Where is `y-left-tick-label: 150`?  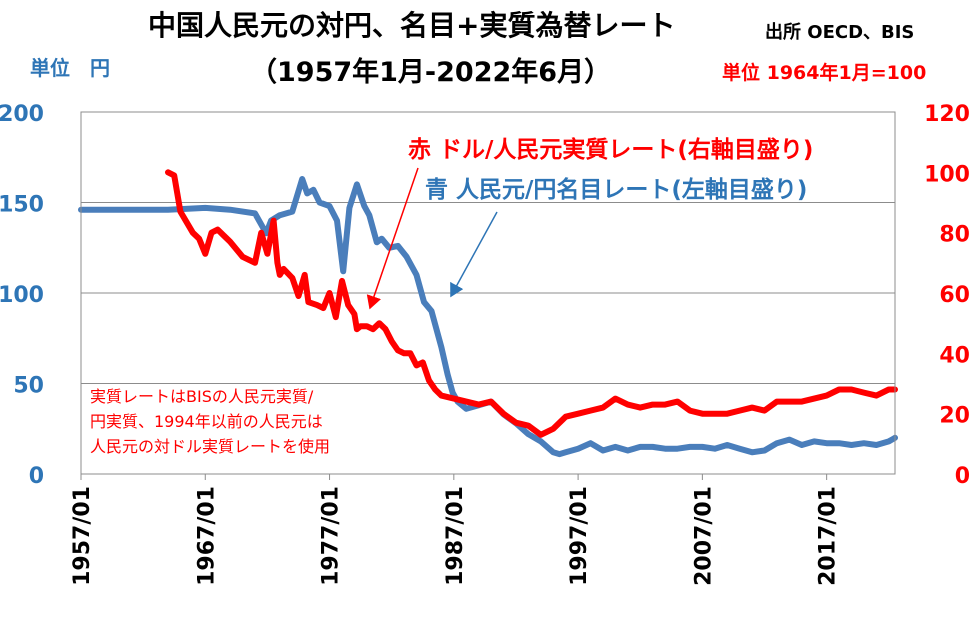 y-left-tick-label: 150 is located at coordinates (22, 205).